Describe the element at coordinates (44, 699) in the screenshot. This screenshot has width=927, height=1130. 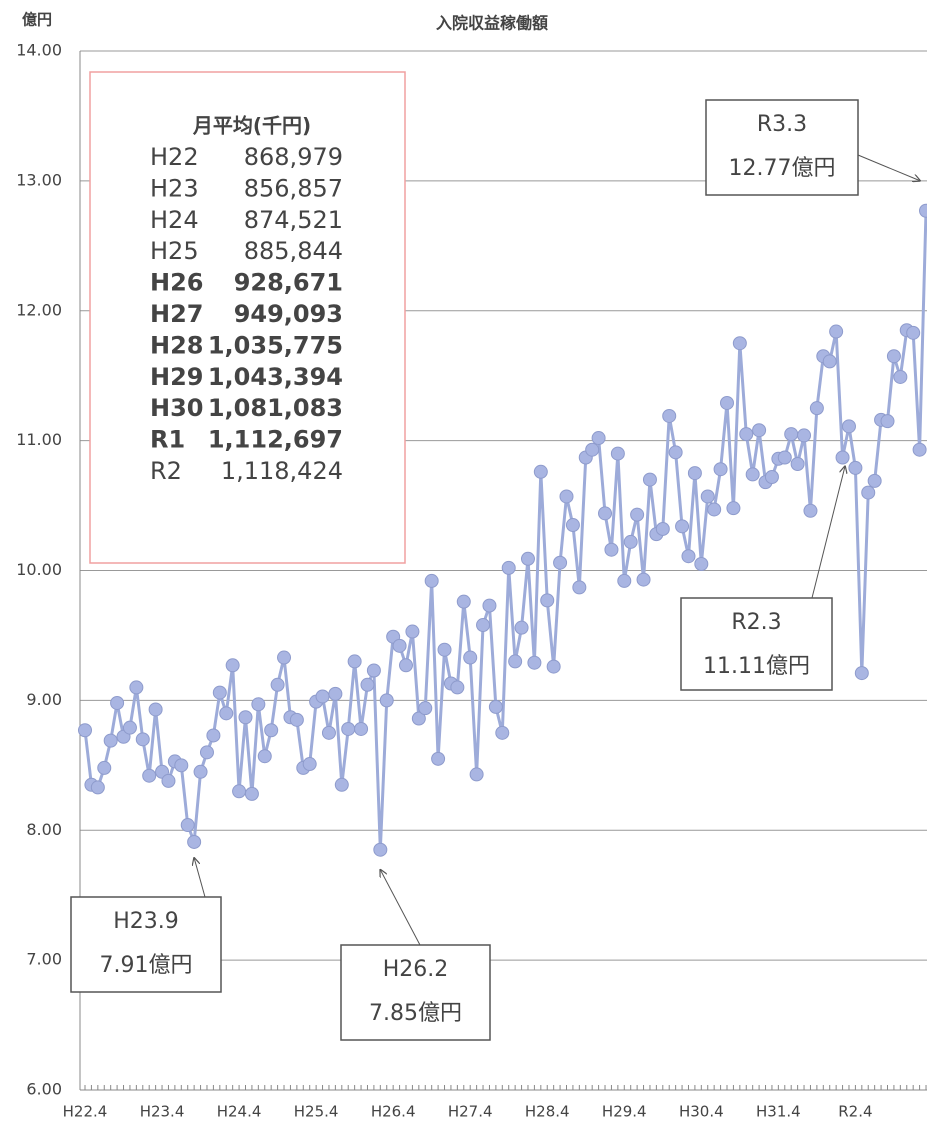
I see `y-tick-label: 9.00` at that location.